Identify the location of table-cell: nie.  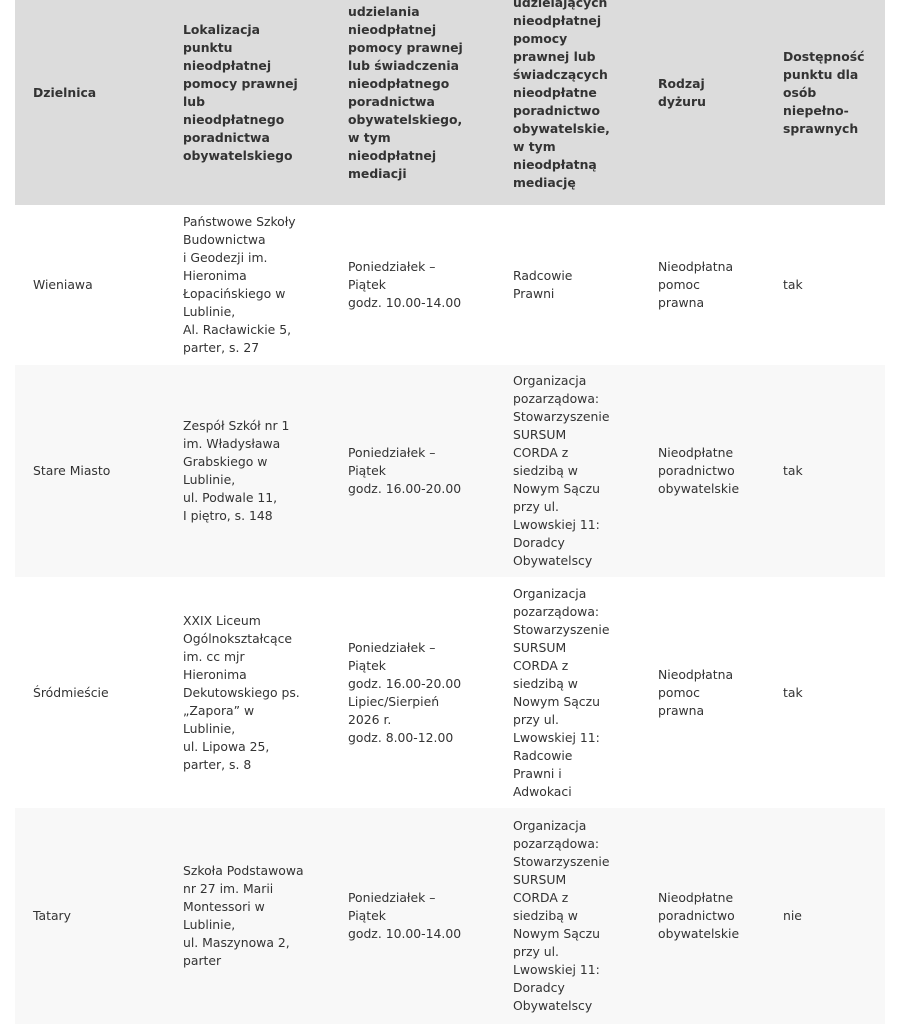
(792, 915).